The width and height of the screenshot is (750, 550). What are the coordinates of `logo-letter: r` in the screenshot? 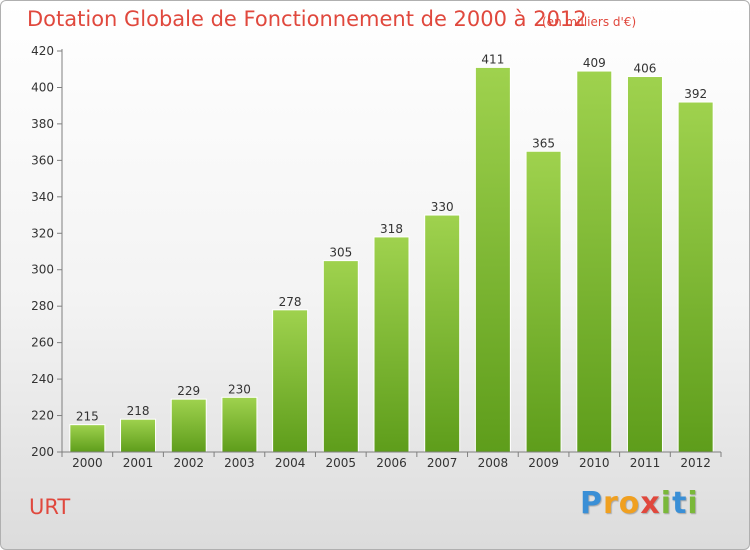 It's located at (611, 503).